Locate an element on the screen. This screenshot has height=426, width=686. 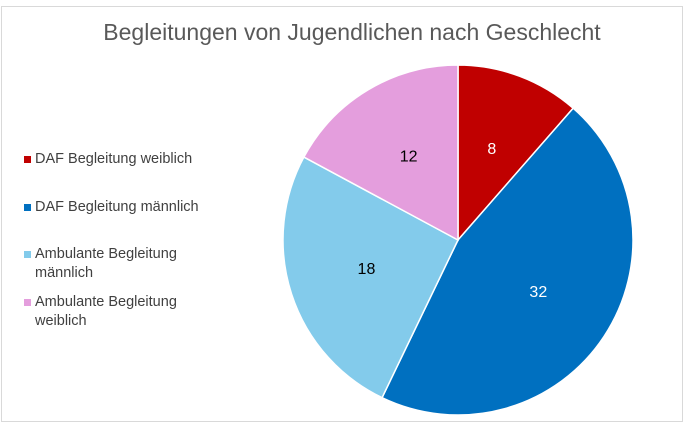
legend-item: DAF Begleitung weiblich is located at coordinates (129, 159).